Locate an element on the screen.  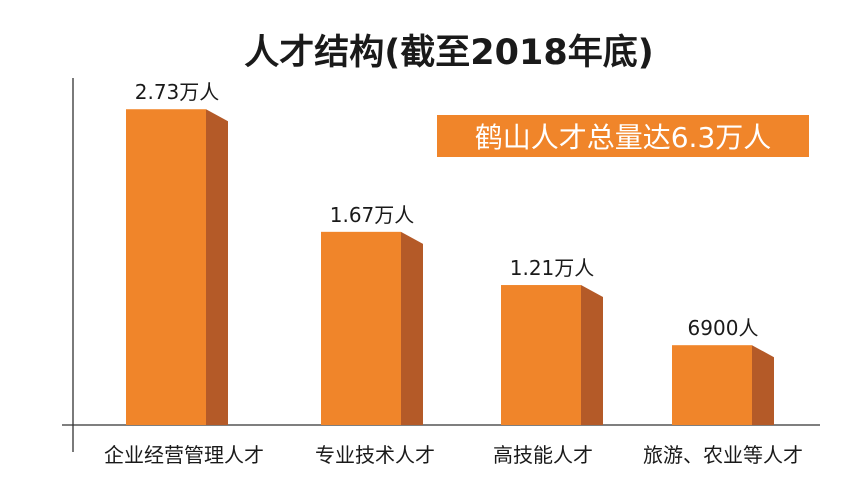
data-label: 1.21万人 is located at coordinates (552, 268).